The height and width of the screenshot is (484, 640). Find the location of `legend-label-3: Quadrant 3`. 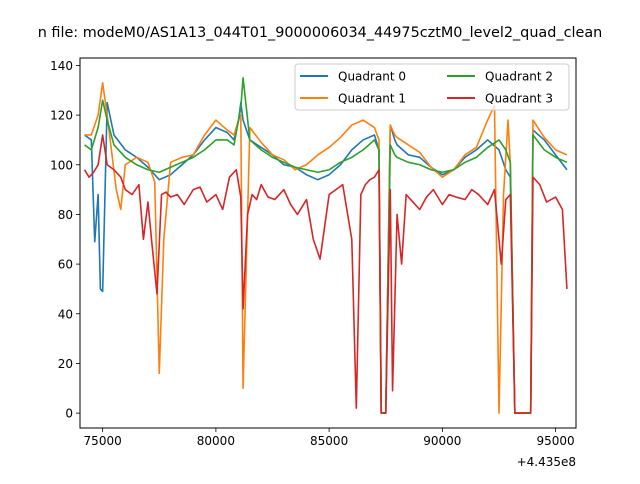

legend-label-3: Quadrant 3 is located at coordinates (519, 99).